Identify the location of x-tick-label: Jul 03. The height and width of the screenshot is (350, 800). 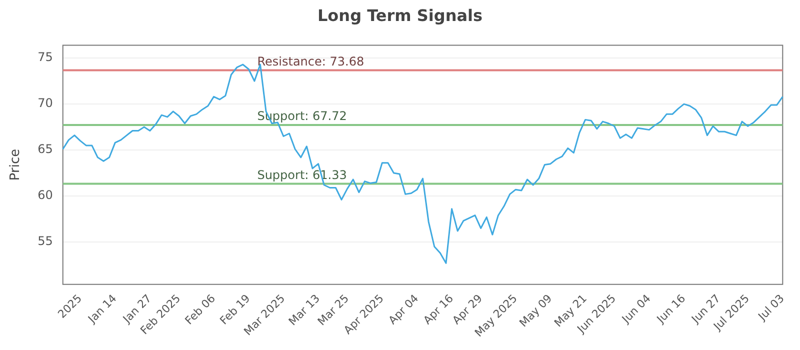
(771, 308).